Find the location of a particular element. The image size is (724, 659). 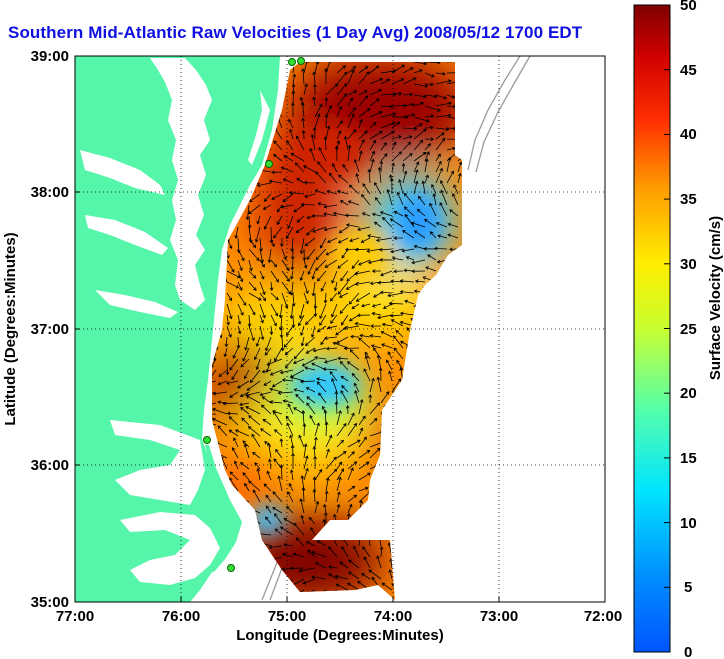

colorbar-tick-label: 40 is located at coordinates (688, 134).